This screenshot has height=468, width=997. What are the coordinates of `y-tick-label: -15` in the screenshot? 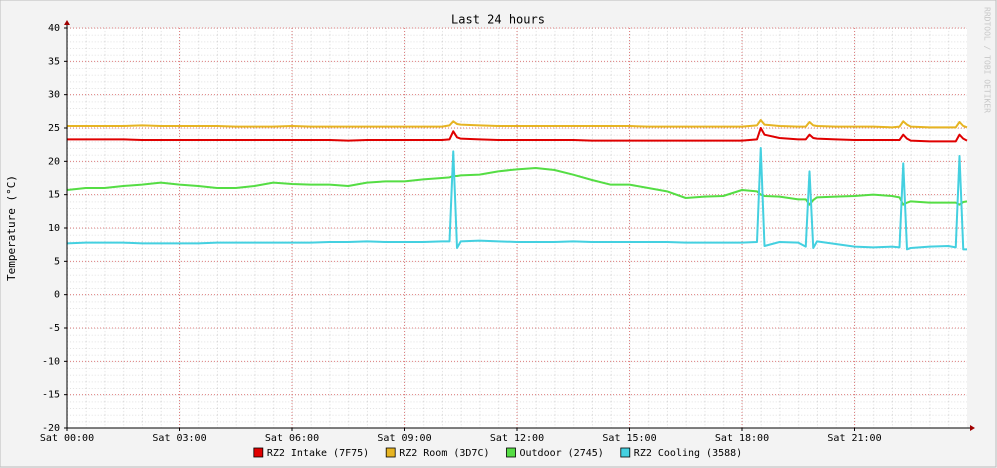 It's located at (51, 395).